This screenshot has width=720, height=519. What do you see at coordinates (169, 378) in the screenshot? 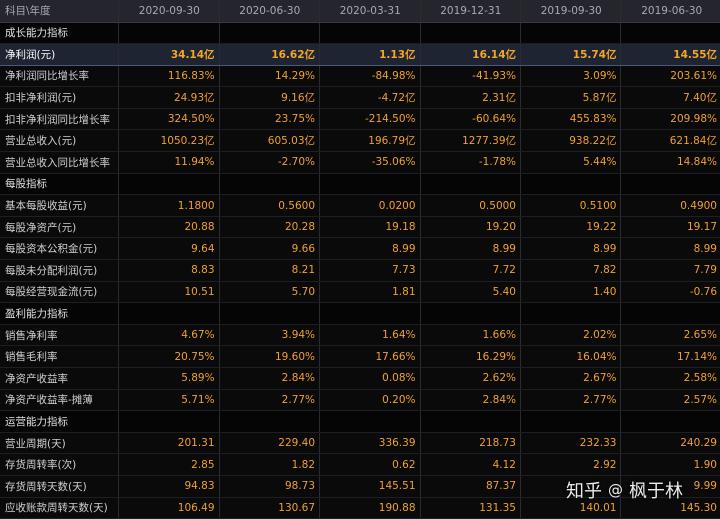
I see `value-cell: 5.89%` at bounding box center [169, 378].